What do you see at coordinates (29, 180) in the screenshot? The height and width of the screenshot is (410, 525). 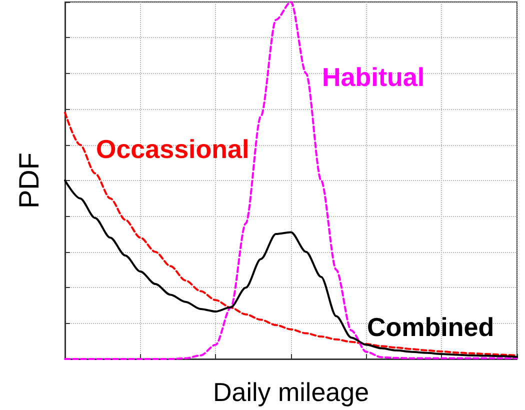 I see `y-axis-title: PDF` at bounding box center [29, 180].